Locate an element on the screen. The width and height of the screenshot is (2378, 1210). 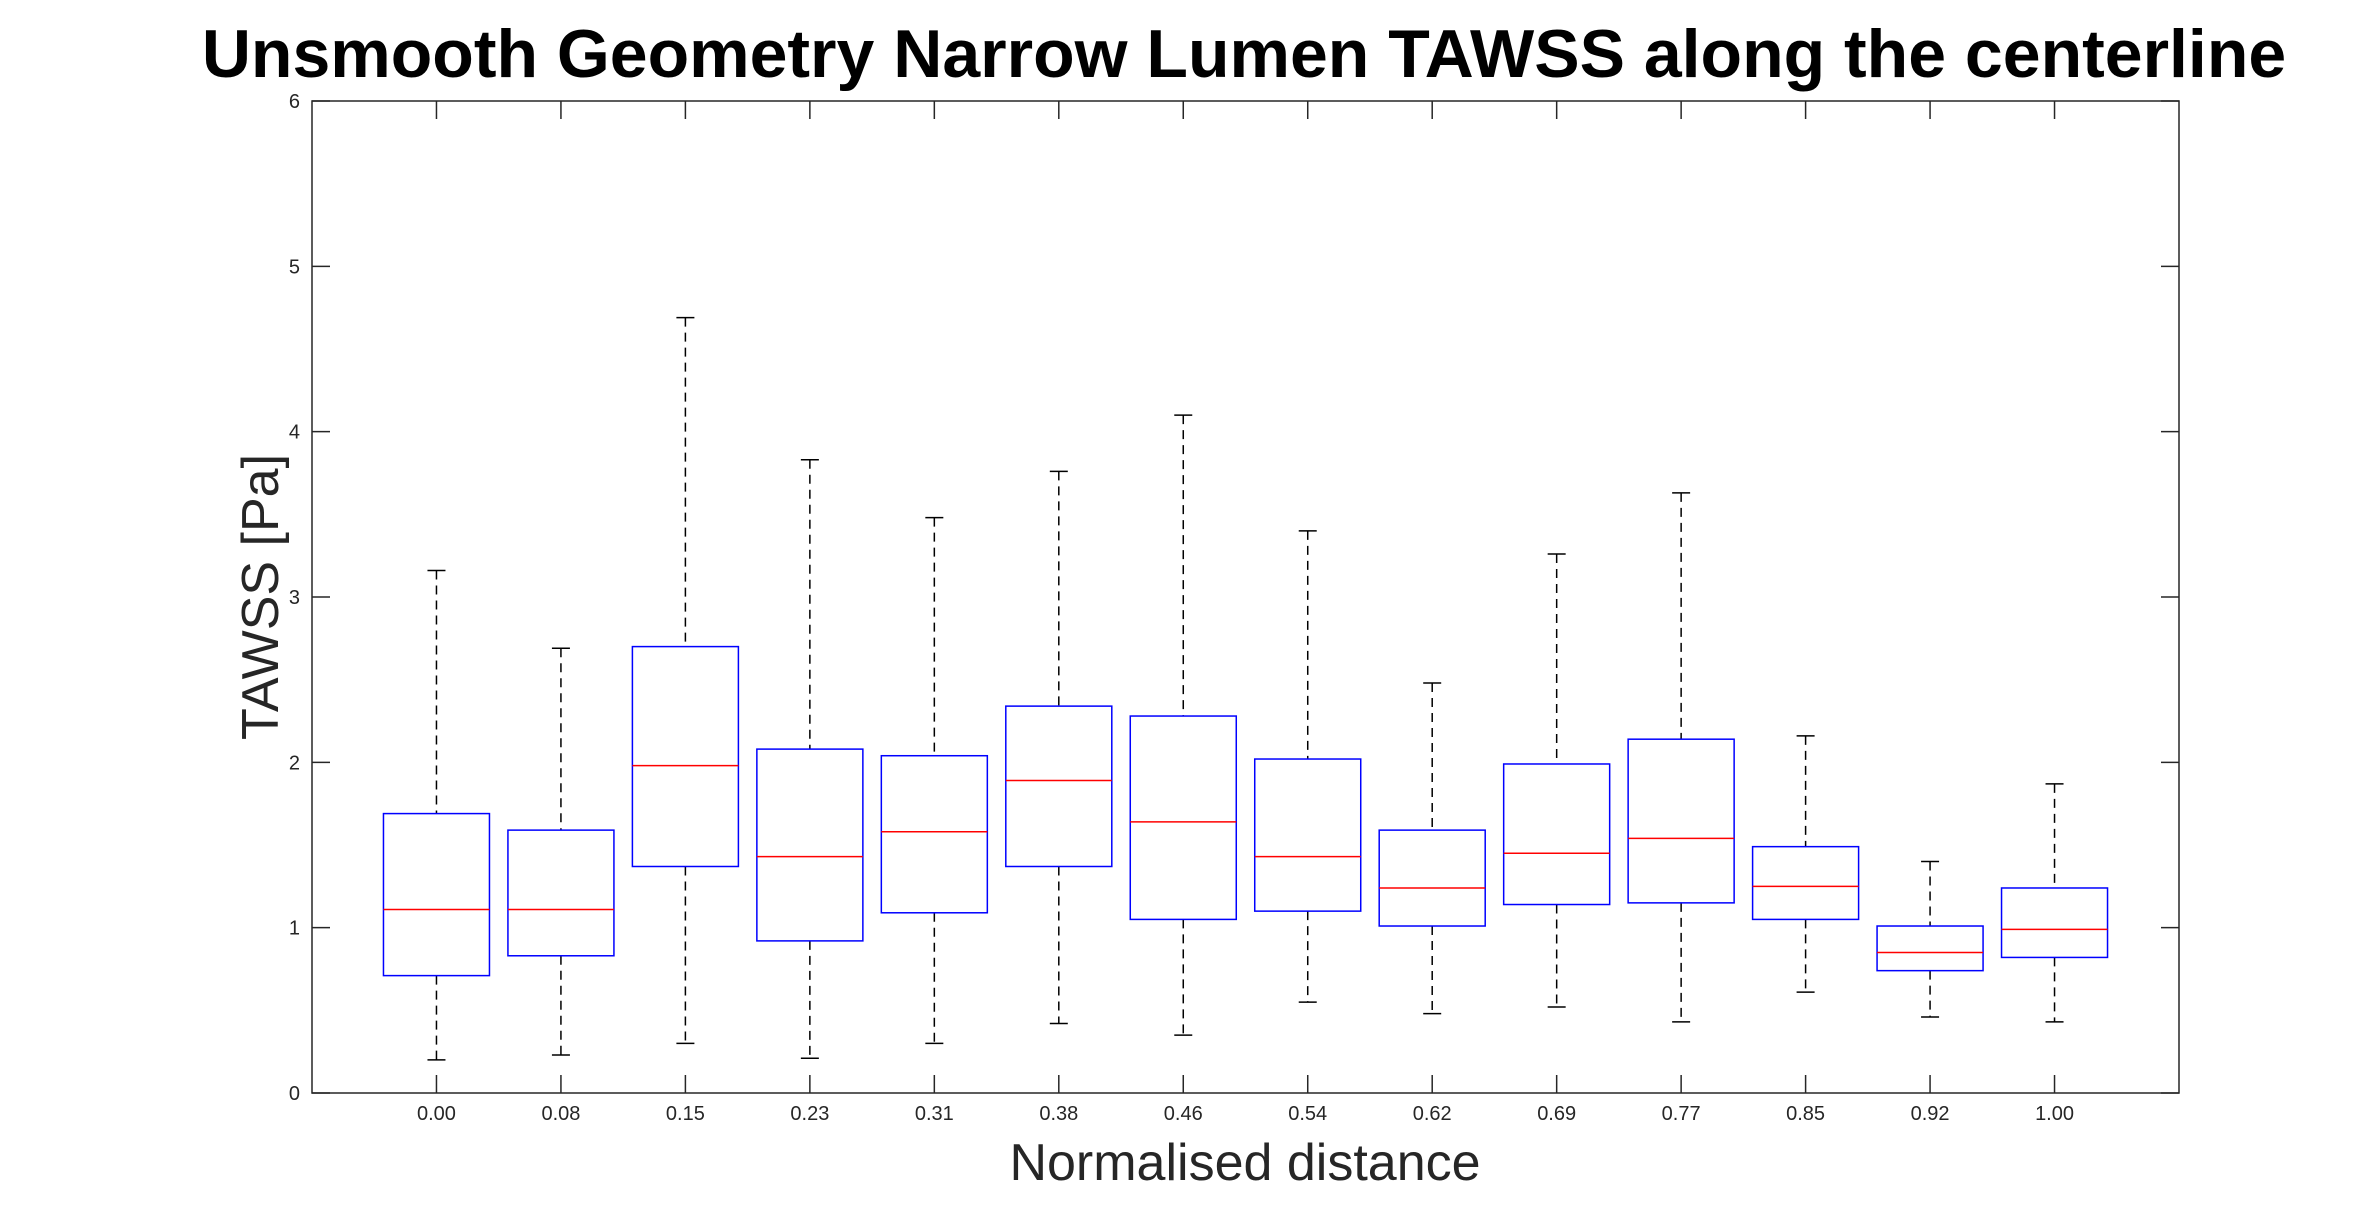
x-axis-label: Normalised distance is located at coordinates (1244, 1163).